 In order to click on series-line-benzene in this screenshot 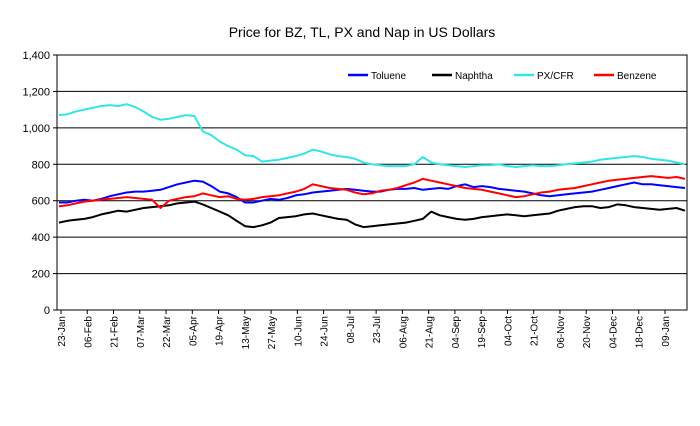, I will do `click(372, 192)`.